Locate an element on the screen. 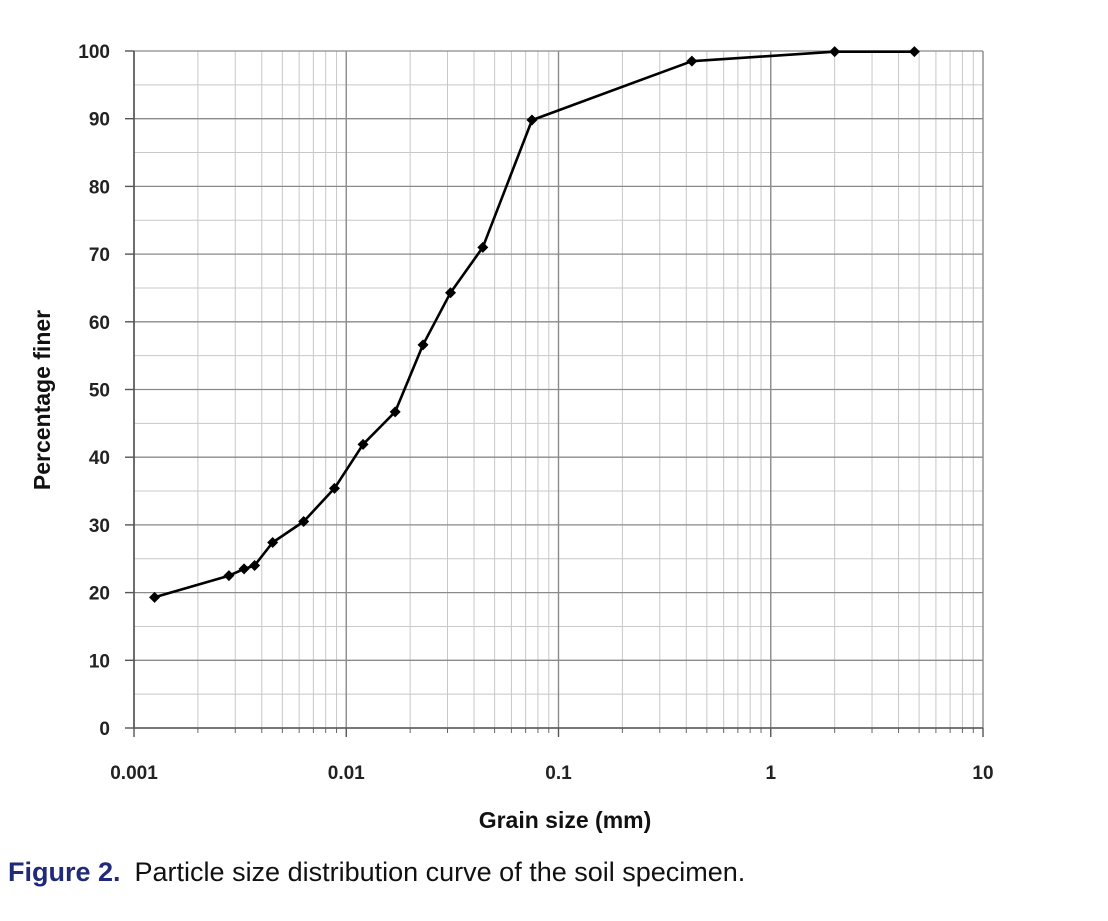 Image resolution: width=1108 pixels, height=921 pixels. y-tick-label: 100 is located at coordinates (94, 52).